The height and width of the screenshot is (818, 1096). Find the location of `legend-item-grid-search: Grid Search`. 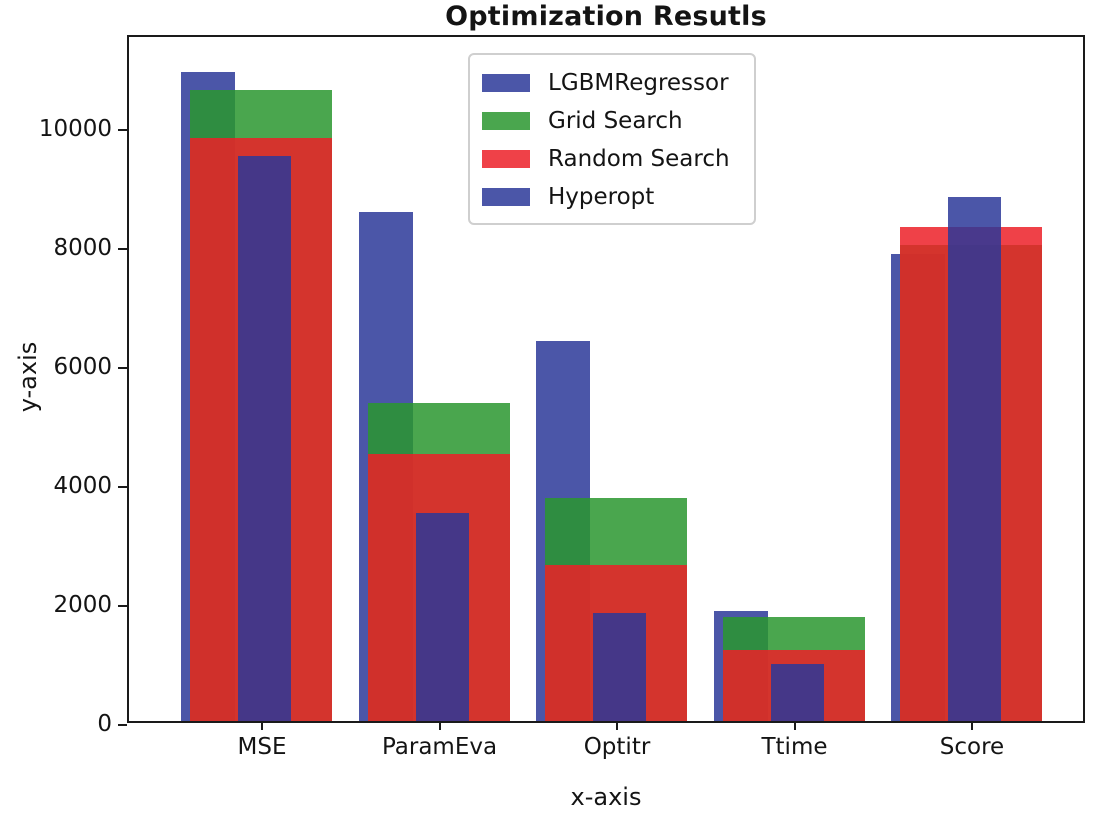

legend-item-grid-search: Grid Search is located at coordinates (618, 121).